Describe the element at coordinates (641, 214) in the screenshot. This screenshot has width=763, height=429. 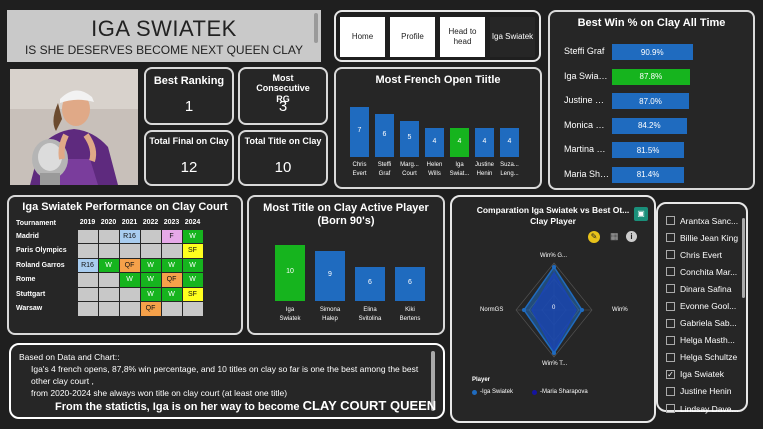
I see `visual-options-icon: ▣` at that location.